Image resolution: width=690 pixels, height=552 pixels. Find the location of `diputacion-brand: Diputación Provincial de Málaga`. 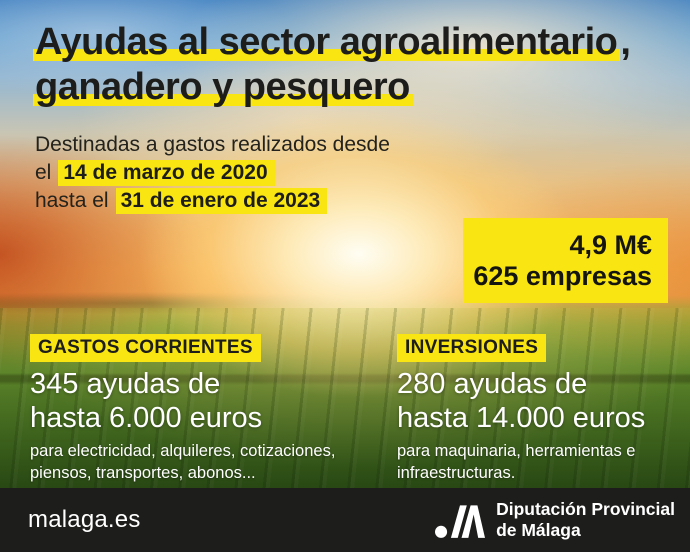

diputacion-brand: Diputación Provincial de Málaga is located at coordinates (555, 520).